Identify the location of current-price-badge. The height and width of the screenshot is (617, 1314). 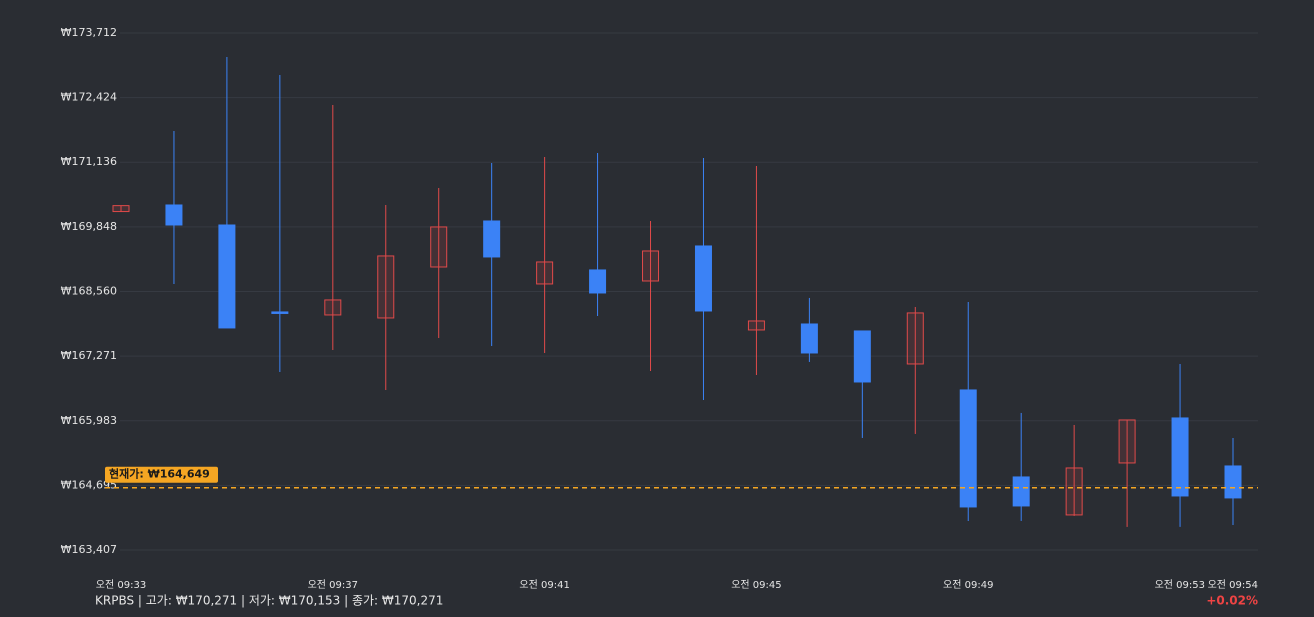
(161, 474).